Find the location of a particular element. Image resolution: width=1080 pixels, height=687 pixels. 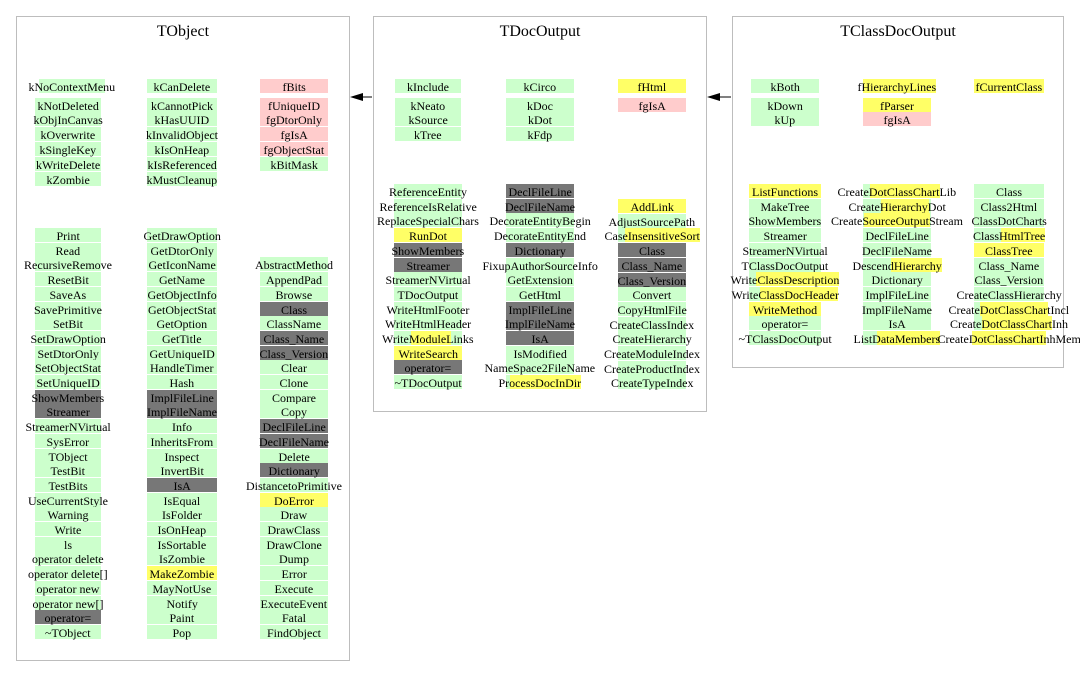

member-kisonheap: kIsOnHeap is located at coordinates (182, 150).